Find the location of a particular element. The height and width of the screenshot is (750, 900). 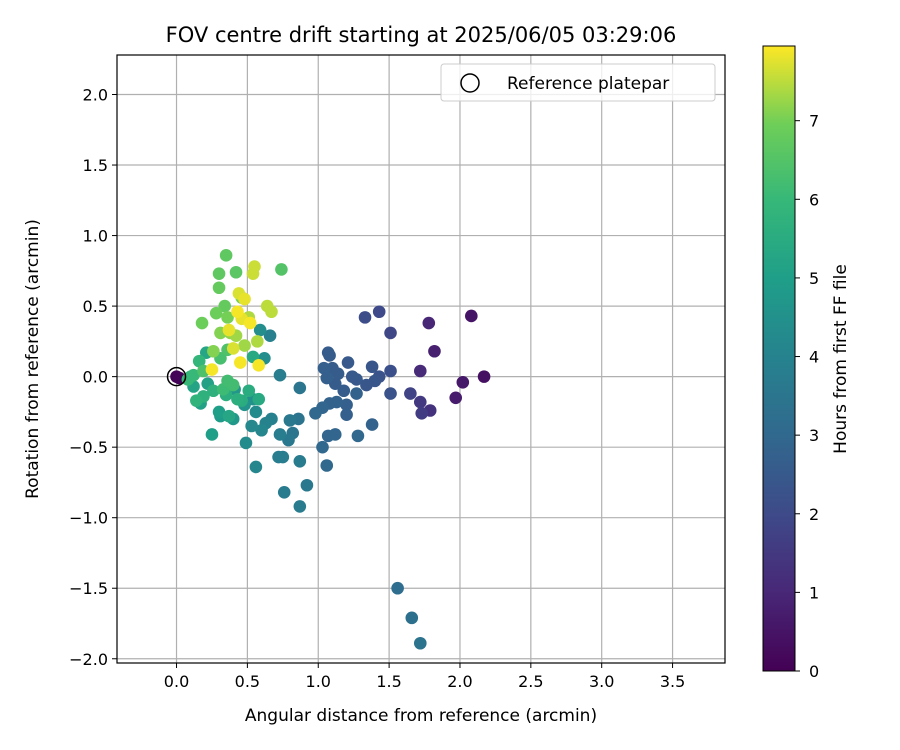

y-tick-label: 1.0 is located at coordinates (95, 236).